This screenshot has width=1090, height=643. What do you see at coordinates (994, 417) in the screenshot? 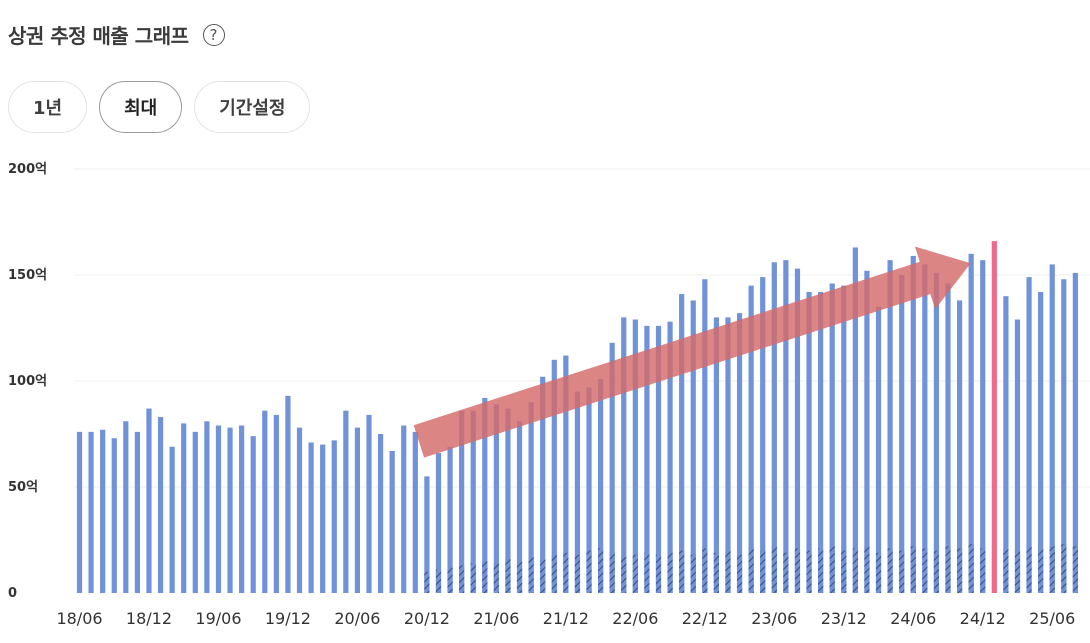
I see `bar-highlight` at bounding box center [994, 417].